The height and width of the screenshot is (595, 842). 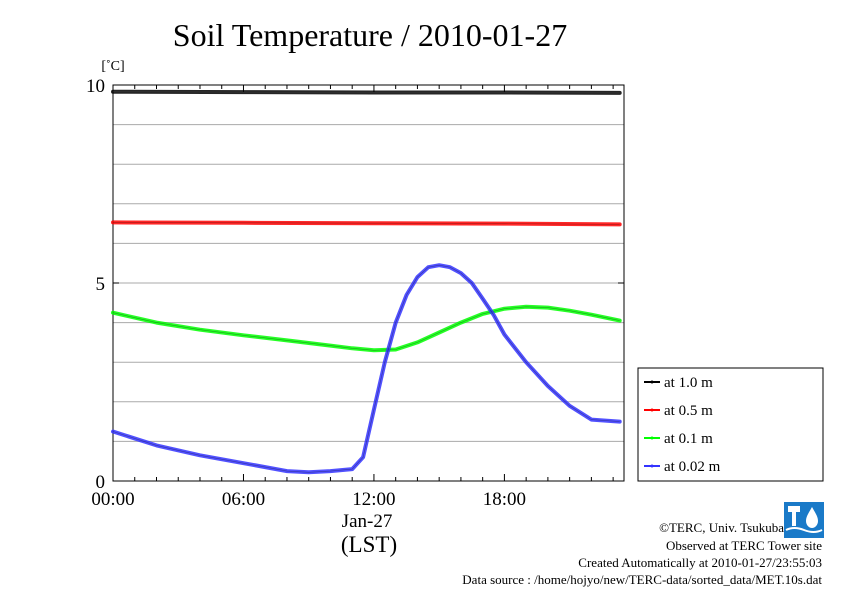 What do you see at coordinates (804, 520) in the screenshot?
I see `terc-logo-icon` at bounding box center [804, 520].